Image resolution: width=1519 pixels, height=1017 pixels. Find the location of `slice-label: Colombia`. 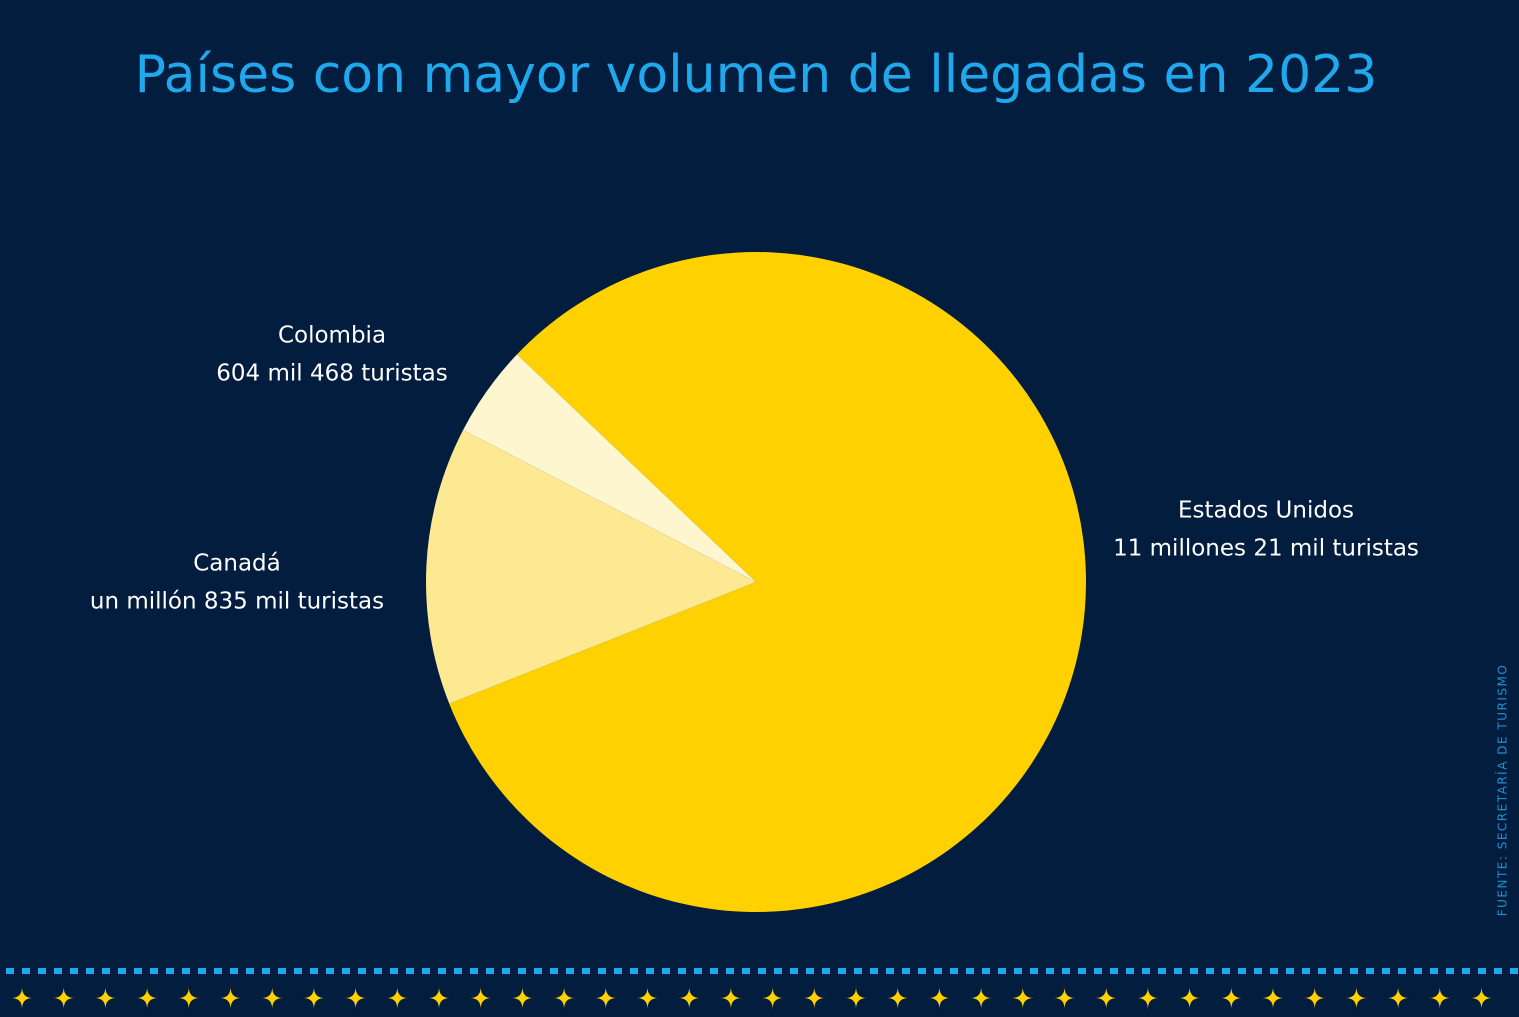

slice-label: Colombia is located at coordinates (332, 336).